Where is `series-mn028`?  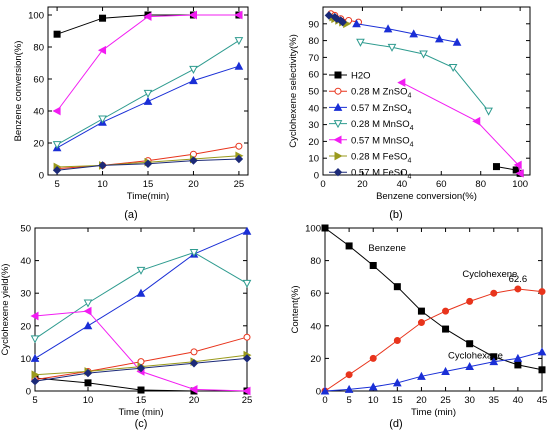
series-mn028 is located at coordinates (148, 93).